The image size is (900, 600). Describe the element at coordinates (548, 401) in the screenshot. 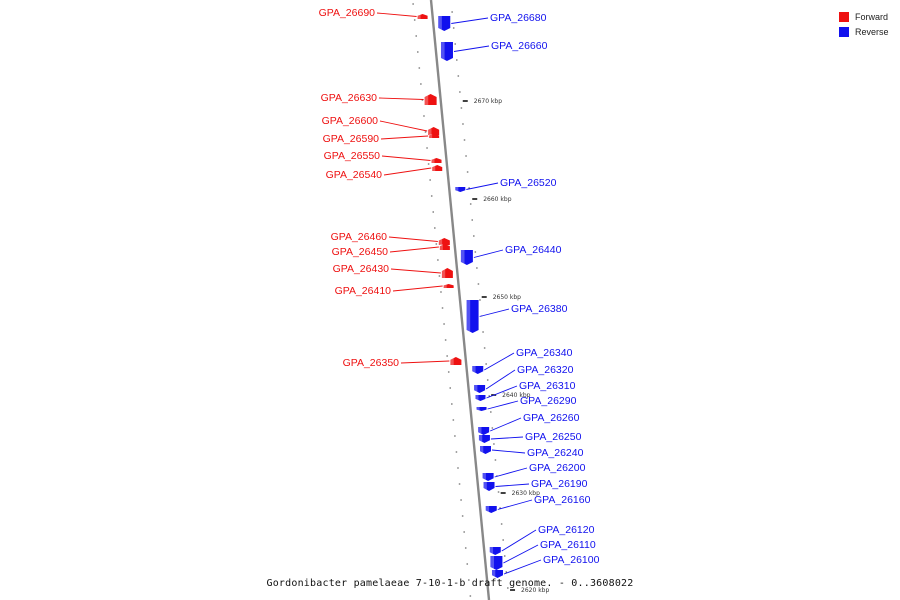

I see `gene-label: GPA_26290` at that location.